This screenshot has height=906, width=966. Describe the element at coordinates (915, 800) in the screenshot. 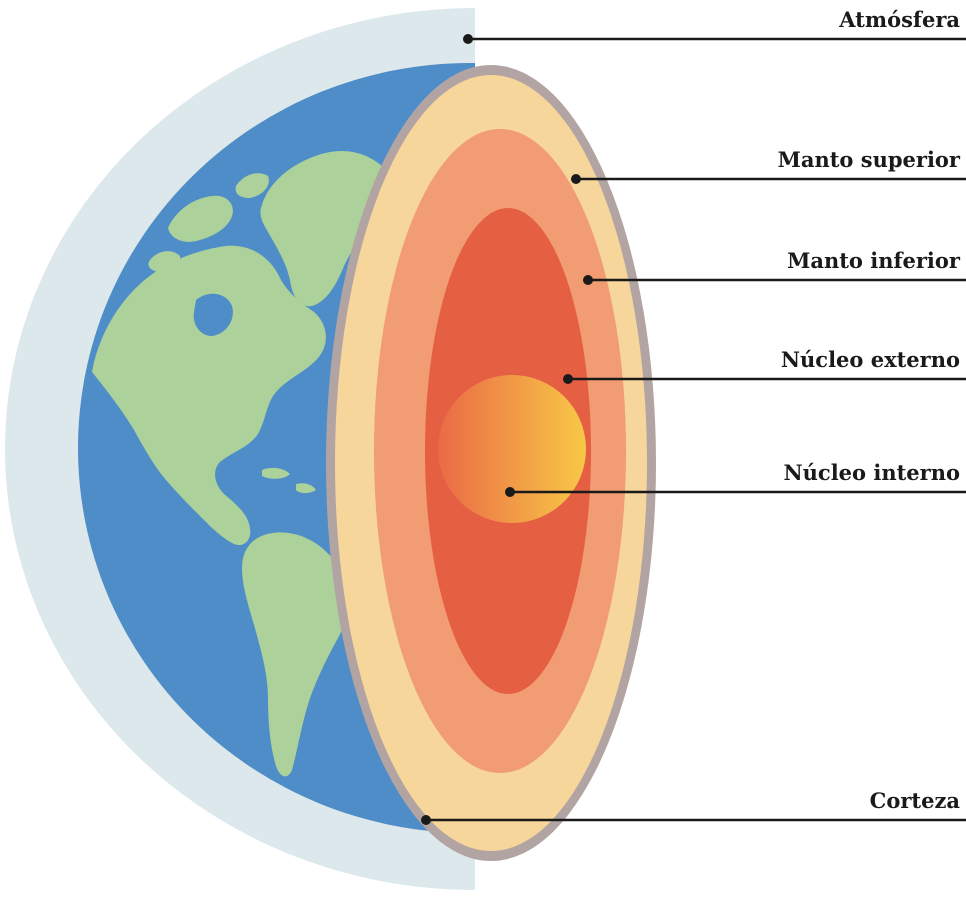

I see `label-corteza: Corteza` at that location.